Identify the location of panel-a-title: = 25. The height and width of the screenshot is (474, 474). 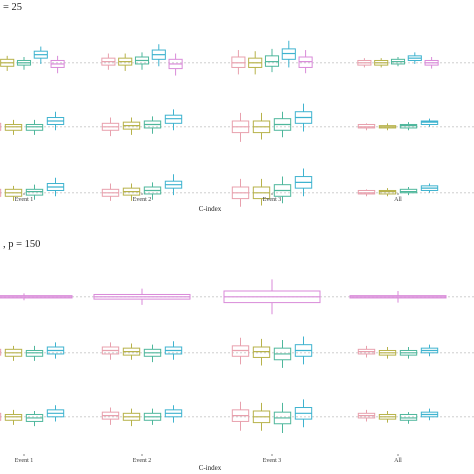
(12, 7).